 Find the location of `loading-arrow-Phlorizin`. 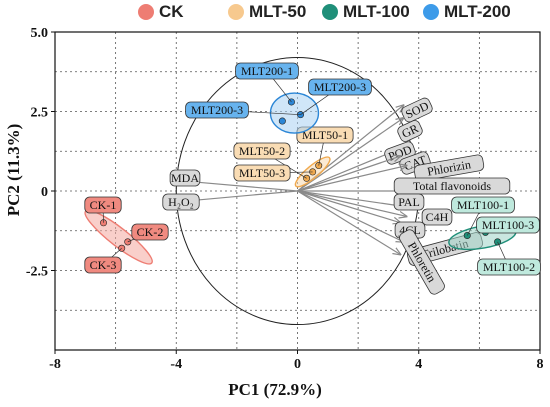

loading-arrow-Phlorizin is located at coordinates (352, 179).